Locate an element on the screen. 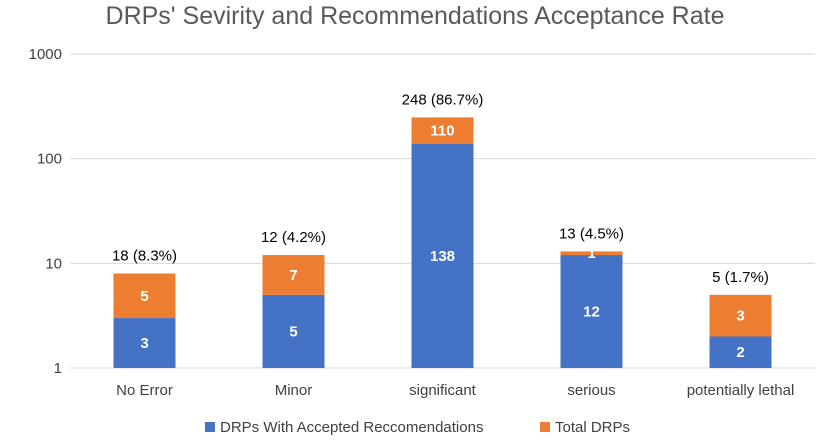 The image size is (830, 443). x-tick-label: significant is located at coordinates (443, 390).